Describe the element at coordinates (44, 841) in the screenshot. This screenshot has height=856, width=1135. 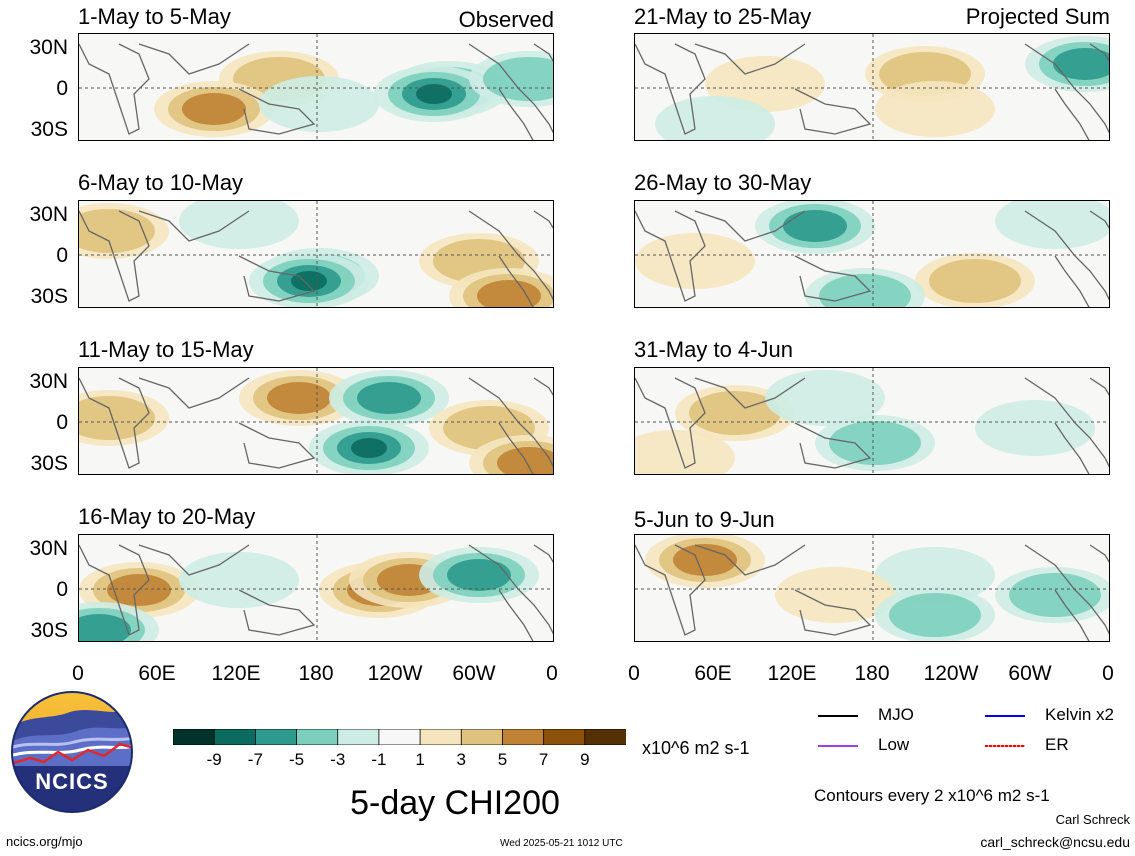
I see `footer-url: ncics.org/mjo` at that location.